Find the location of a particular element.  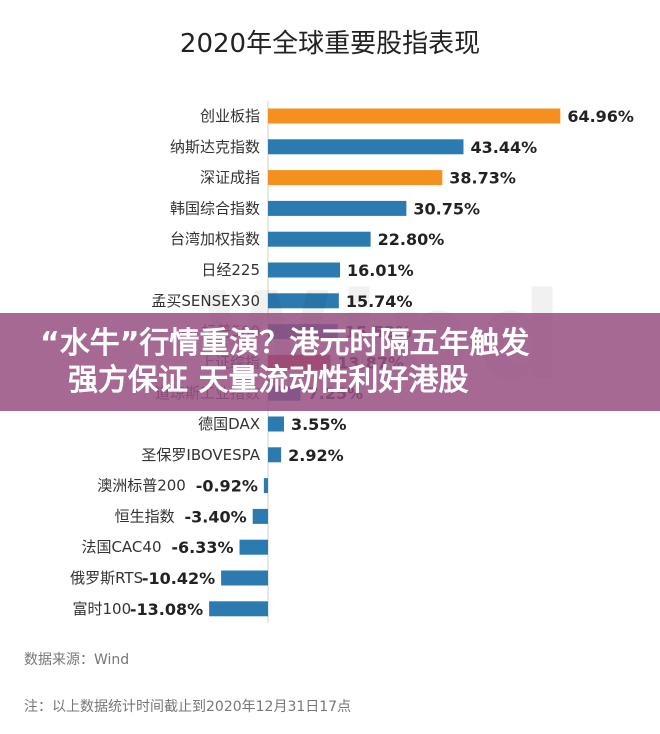

category-label-15: 俄罗斯RTS is located at coordinates (106, 578).